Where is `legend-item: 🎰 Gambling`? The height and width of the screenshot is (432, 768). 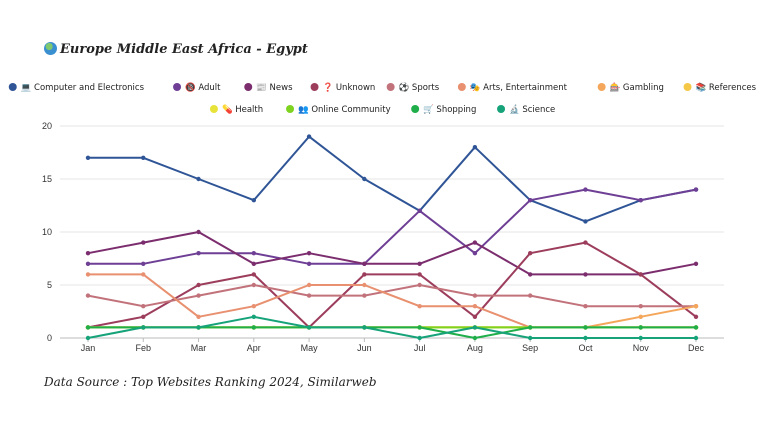 legend-item: 🎰 Gambling is located at coordinates (630, 87).